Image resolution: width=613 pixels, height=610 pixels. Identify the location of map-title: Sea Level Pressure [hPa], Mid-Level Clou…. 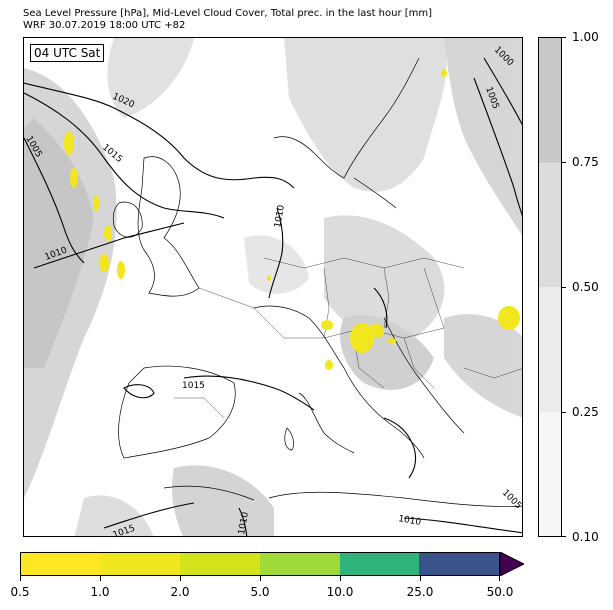
(228, 13).